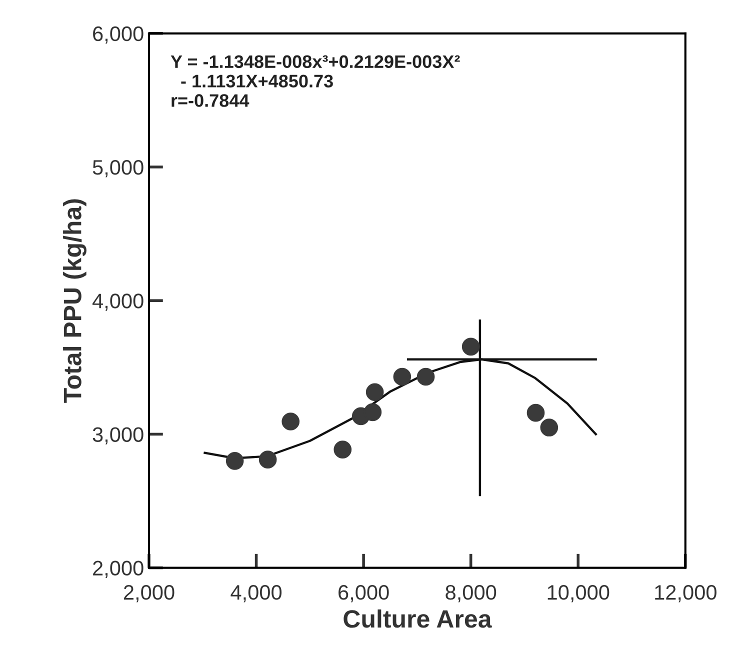 The width and height of the screenshot is (745, 668). I want to click on x-axis-title: Culture Area, so click(418, 618).